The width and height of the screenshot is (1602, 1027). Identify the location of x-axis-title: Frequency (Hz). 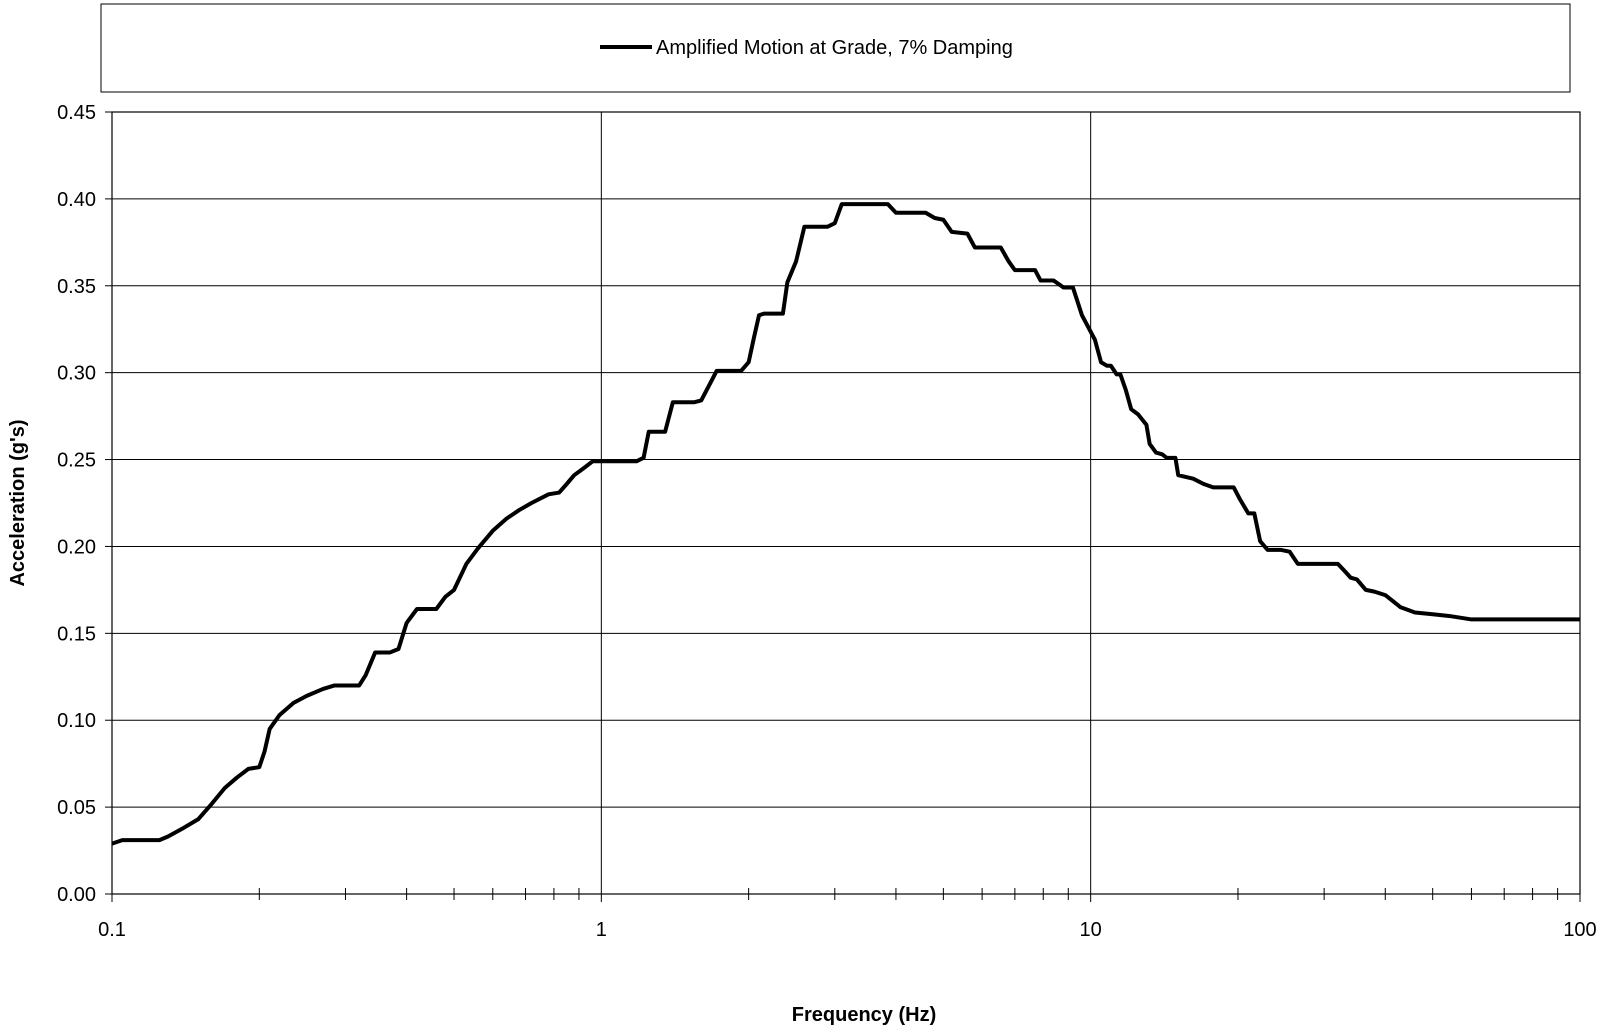
(864, 1015).